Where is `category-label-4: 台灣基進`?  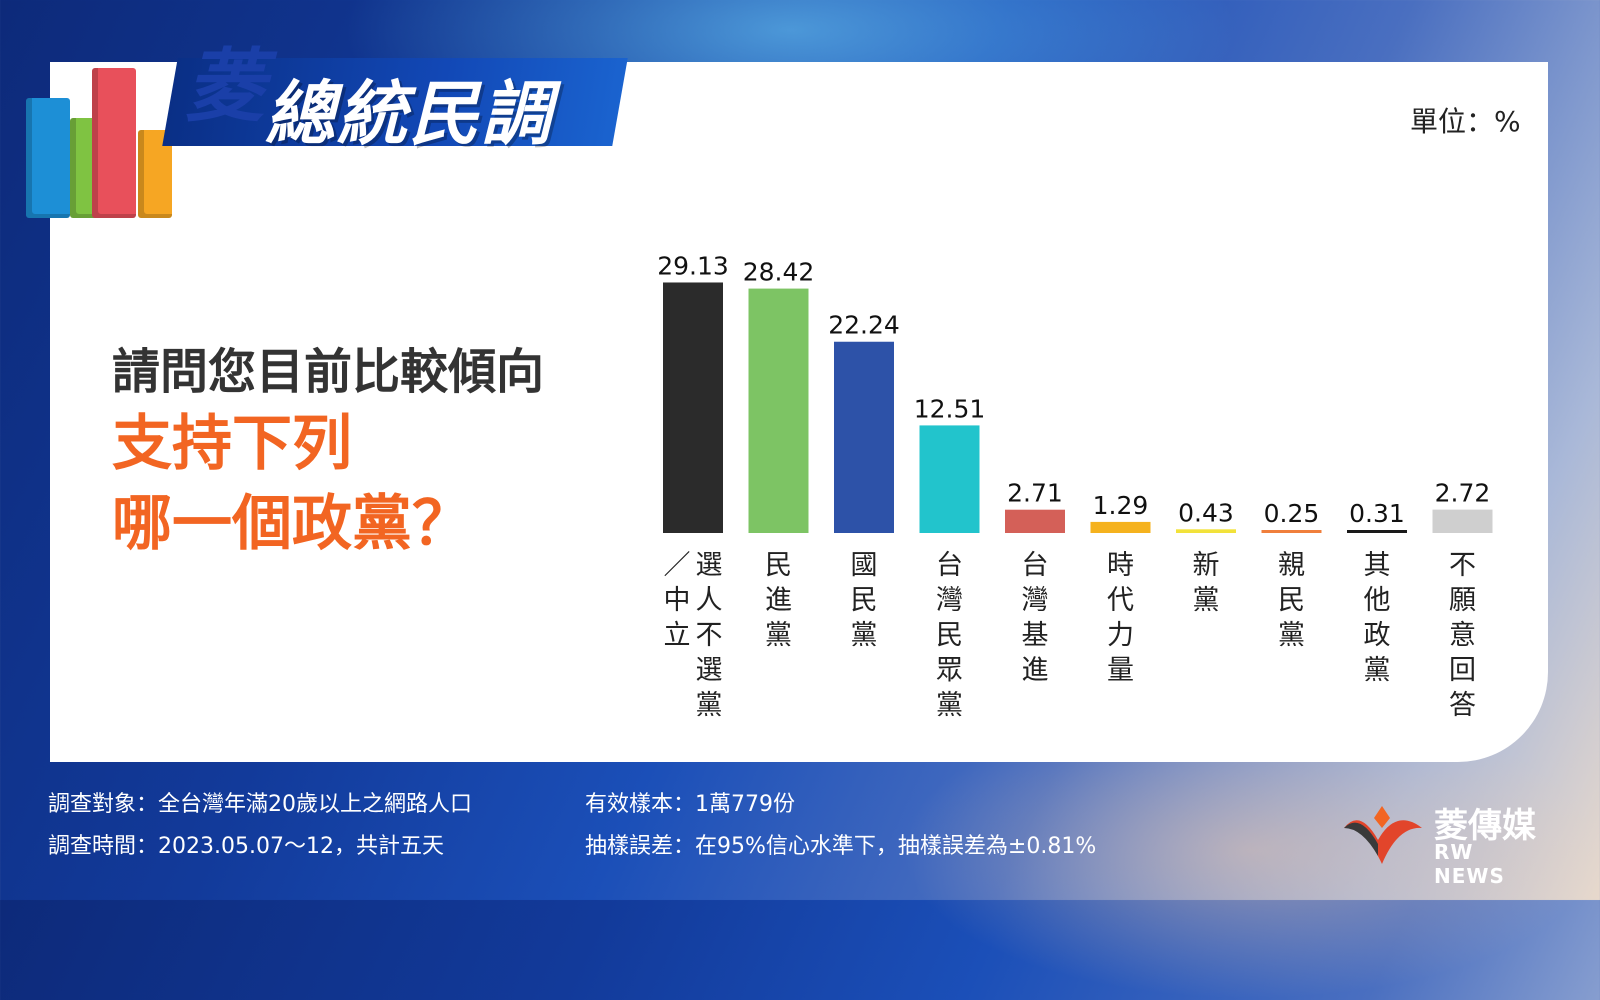
category-label-4: 台灣基進 is located at coordinates (1035, 618).